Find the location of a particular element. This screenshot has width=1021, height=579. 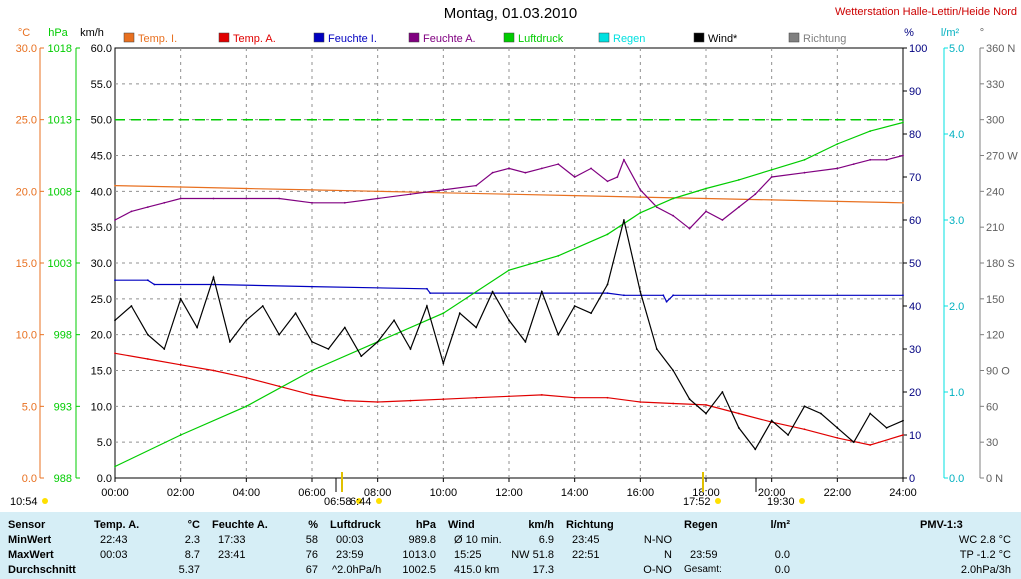

legend-label-wind: Wind* is located at coordinates (723, 39).